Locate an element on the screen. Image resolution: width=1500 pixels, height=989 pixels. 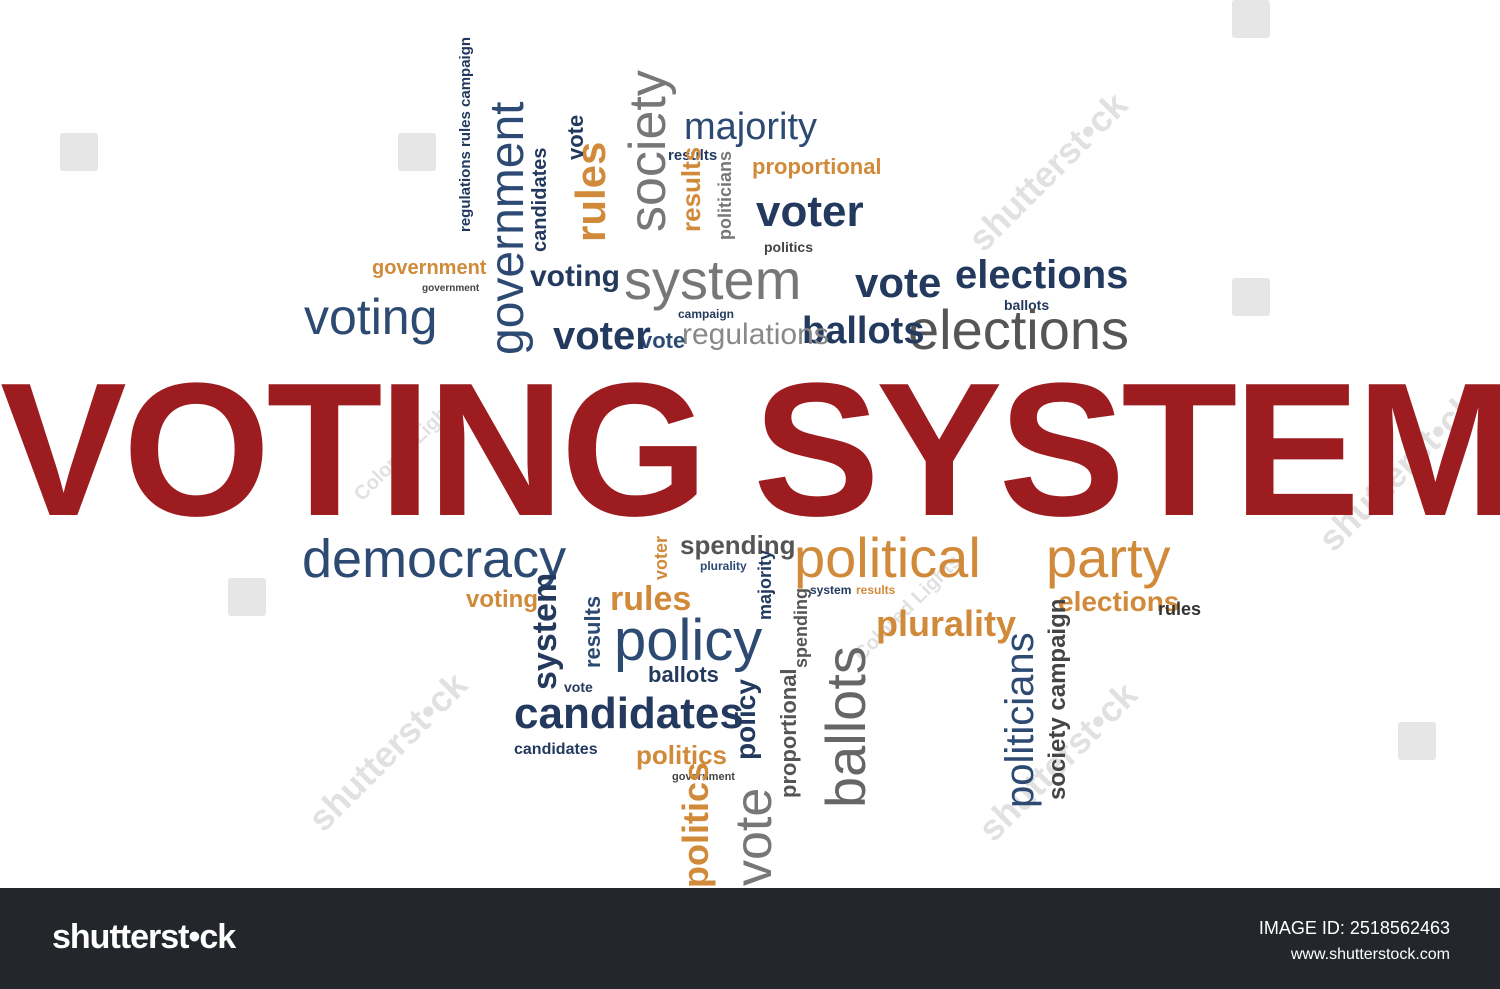
word-proportional: proportional is located at coordinates (817, 166).